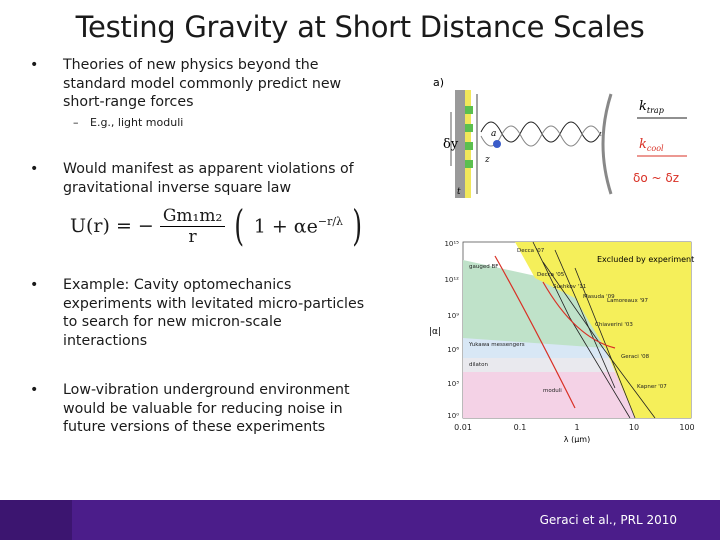 This screenshot has height=540, width=720. Describe the element at coordinates (453, 384) in the screenshot. I see `svg-text: 10³` at that location.